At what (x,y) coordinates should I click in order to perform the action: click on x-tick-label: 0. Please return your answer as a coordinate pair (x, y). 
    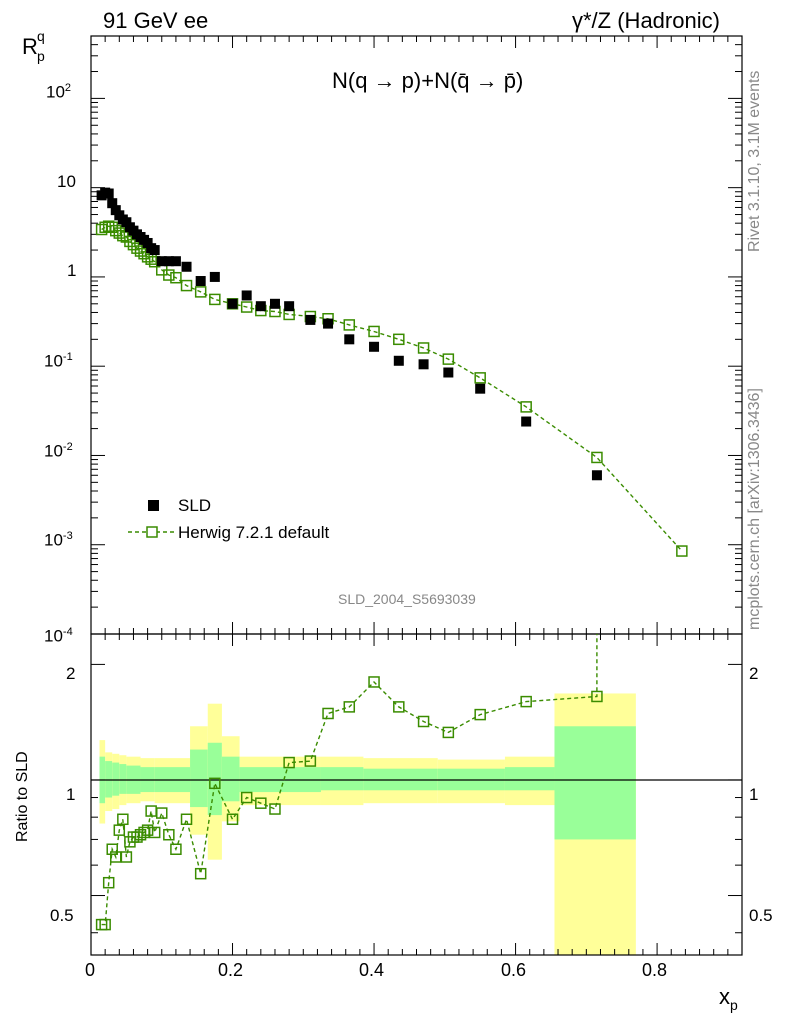
    Looking at the image, I should click on (90, 970).